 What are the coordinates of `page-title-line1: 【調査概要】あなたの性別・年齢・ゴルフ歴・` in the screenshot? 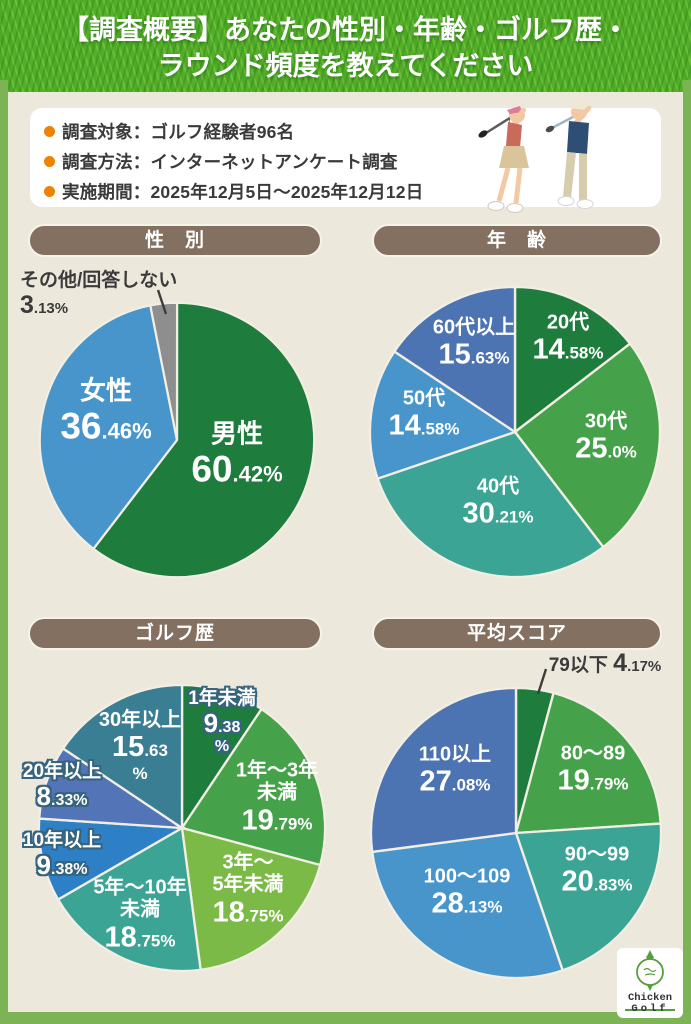 It's located at (345, 30).